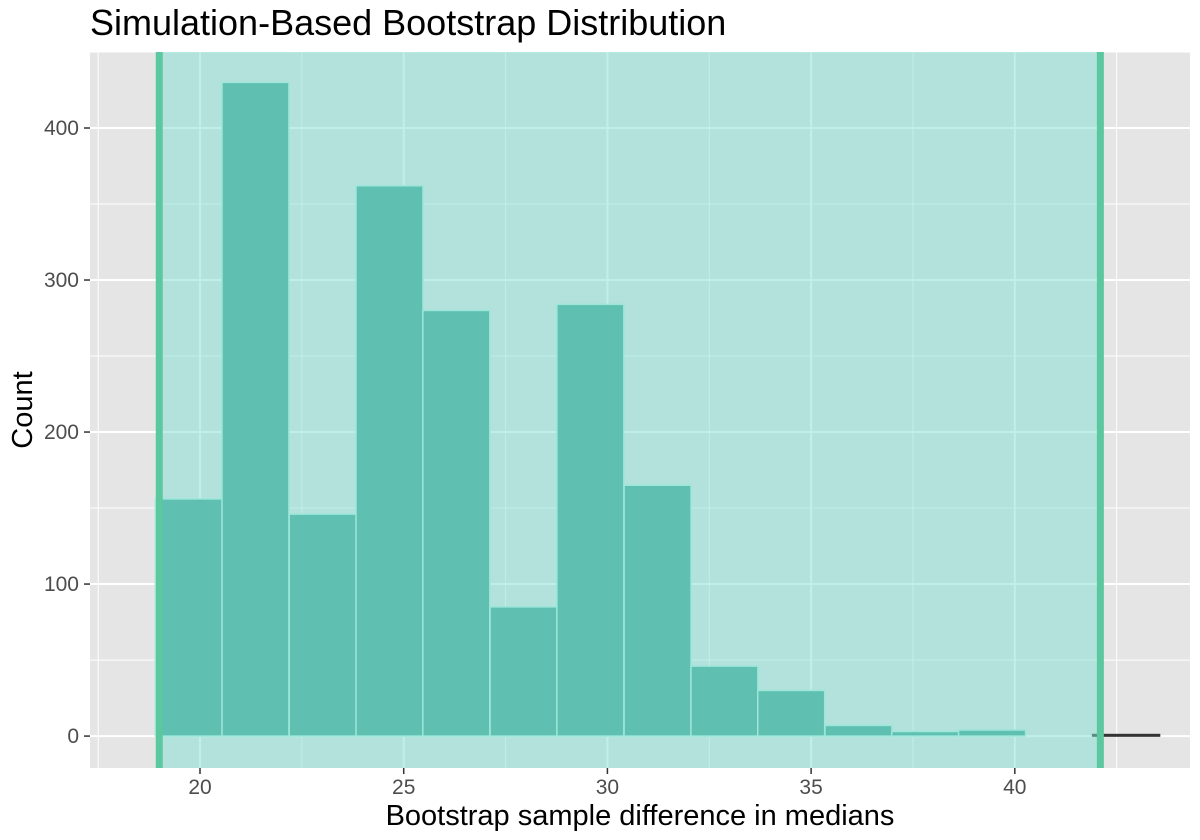  Describe the element at coordinates (640, 816) in the screenshot. I see `x-axis-title: Bootstrap sample difference in medians` at that location.